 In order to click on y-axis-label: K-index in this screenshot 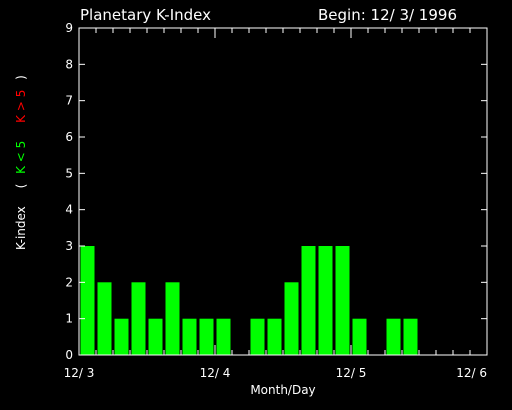, I will do `click(21, 228)`.